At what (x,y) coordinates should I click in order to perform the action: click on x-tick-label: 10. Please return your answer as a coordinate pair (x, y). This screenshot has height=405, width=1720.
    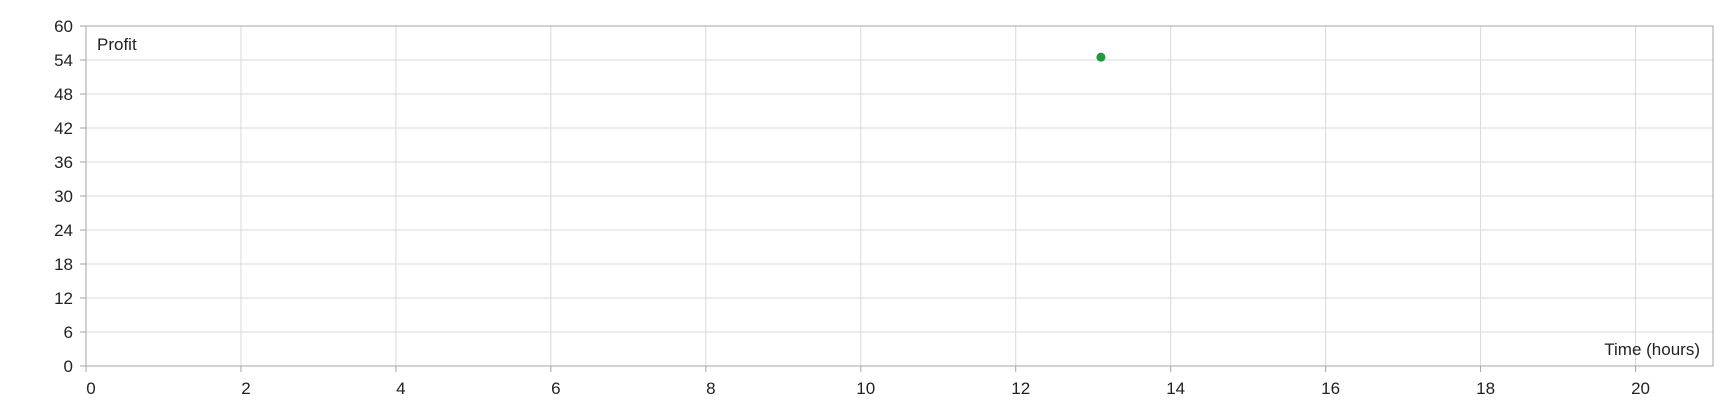
    Looking at the image, I should click on (865, 388).